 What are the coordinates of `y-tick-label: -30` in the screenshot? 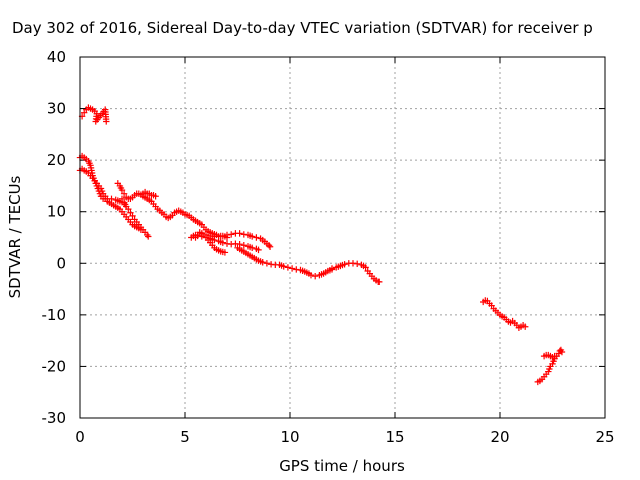 It's located at (54, 418).